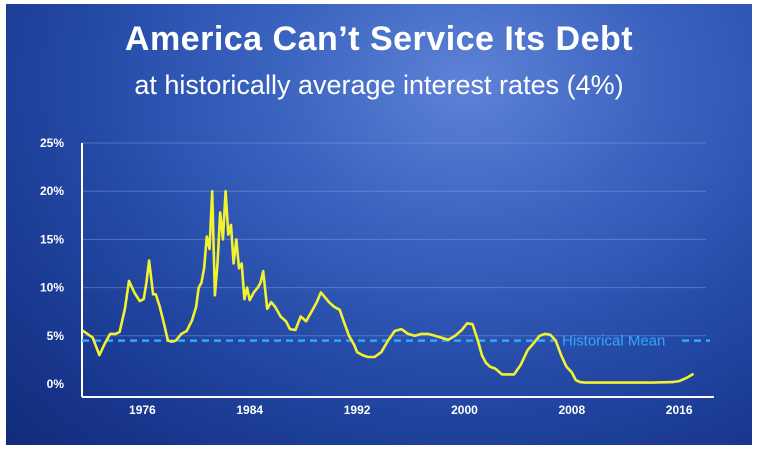  Describe the element at coordinates (56, 384) in the screenshot. I see `y-tick-label: 0%` at that location.